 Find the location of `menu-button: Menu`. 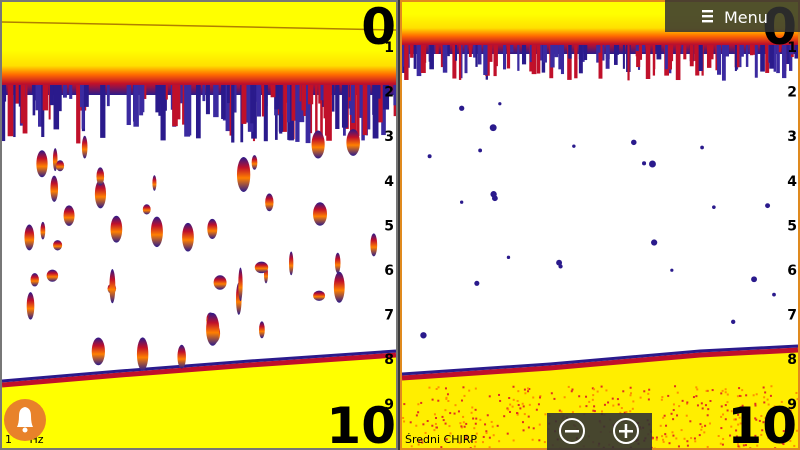

menu-button: Menu is located at coordinates (732, 16).